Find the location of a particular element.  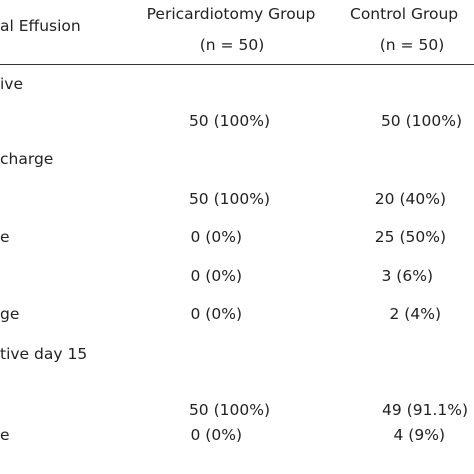

row-group2-value: 50 (100%) is located at coordinates (421, 121).